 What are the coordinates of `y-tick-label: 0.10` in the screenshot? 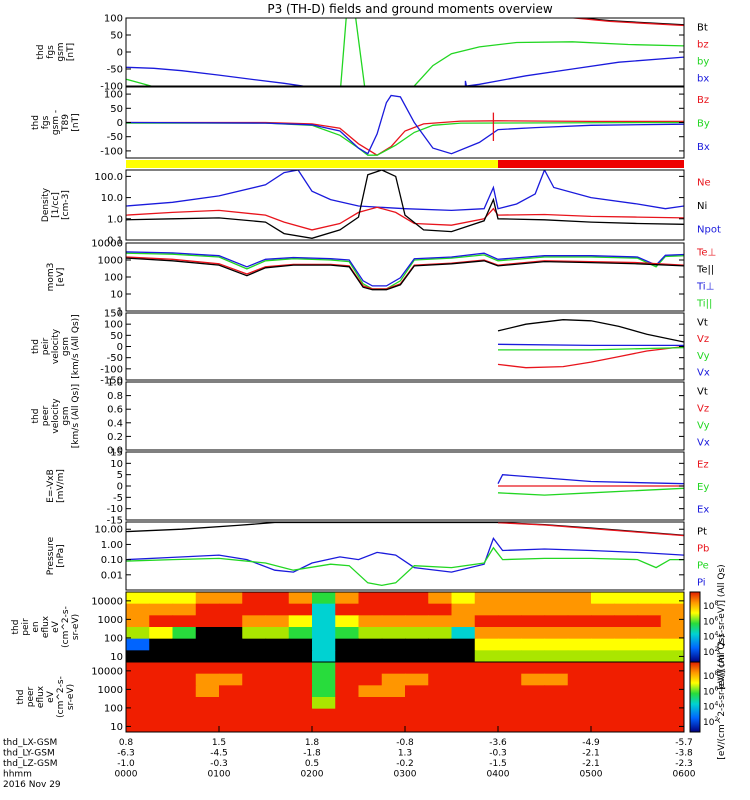 It's located at (112, 560).